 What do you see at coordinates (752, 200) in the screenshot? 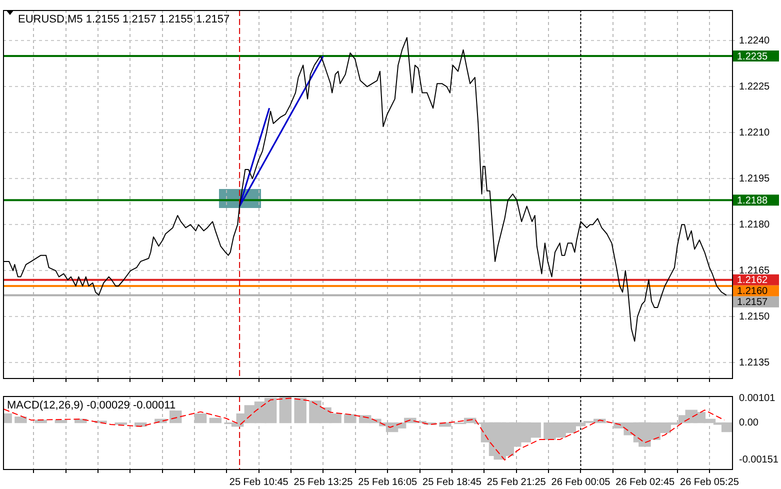
I see `ref-line-label: 1.2188` at bounding box center [752, 200].